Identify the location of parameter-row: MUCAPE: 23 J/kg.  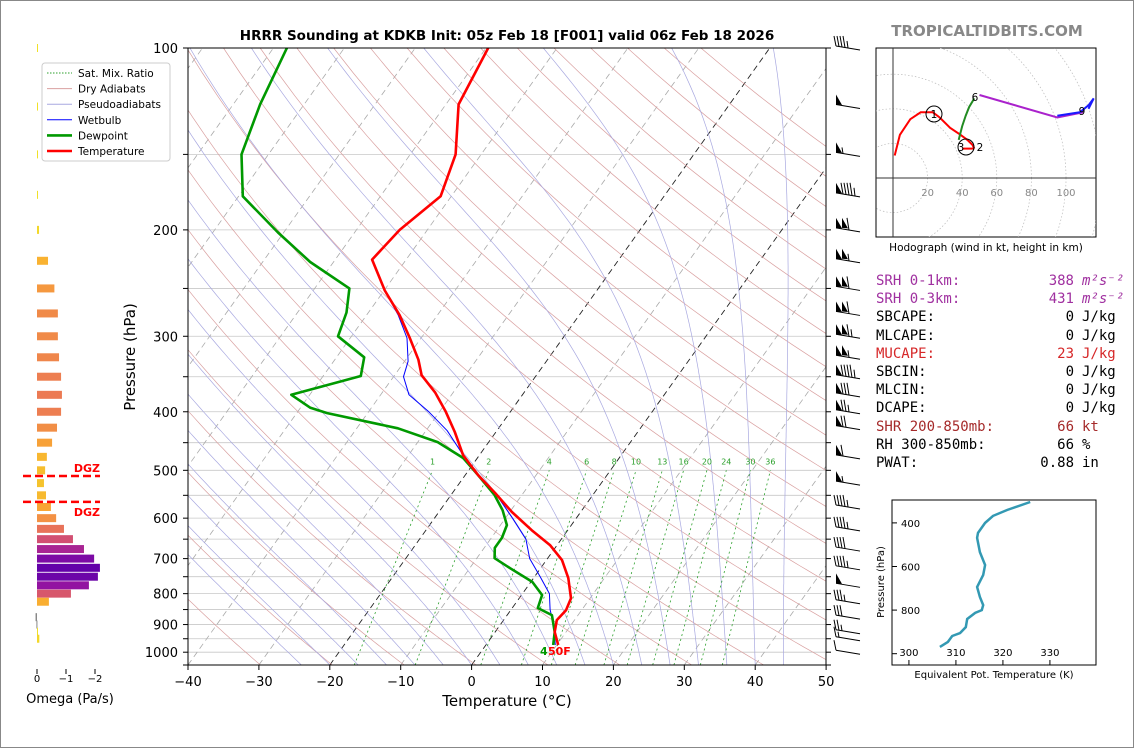
(1000, 354).